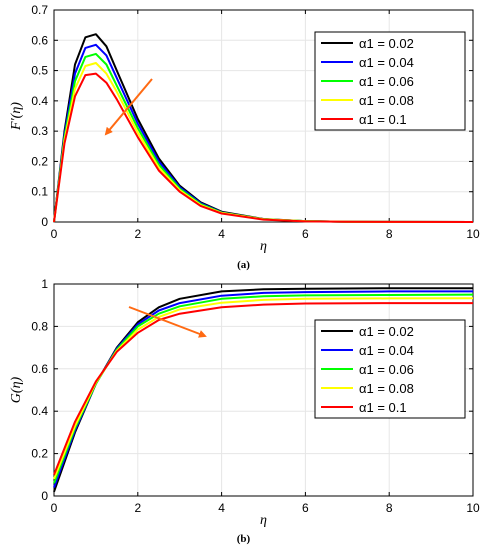 The height and width of the screenshot is (550, 487). What do you see at coordinates (39, 411) in the screenshot?
I see `panel-b-y-tick-label: 0.4` at bounding box center [39, 411].